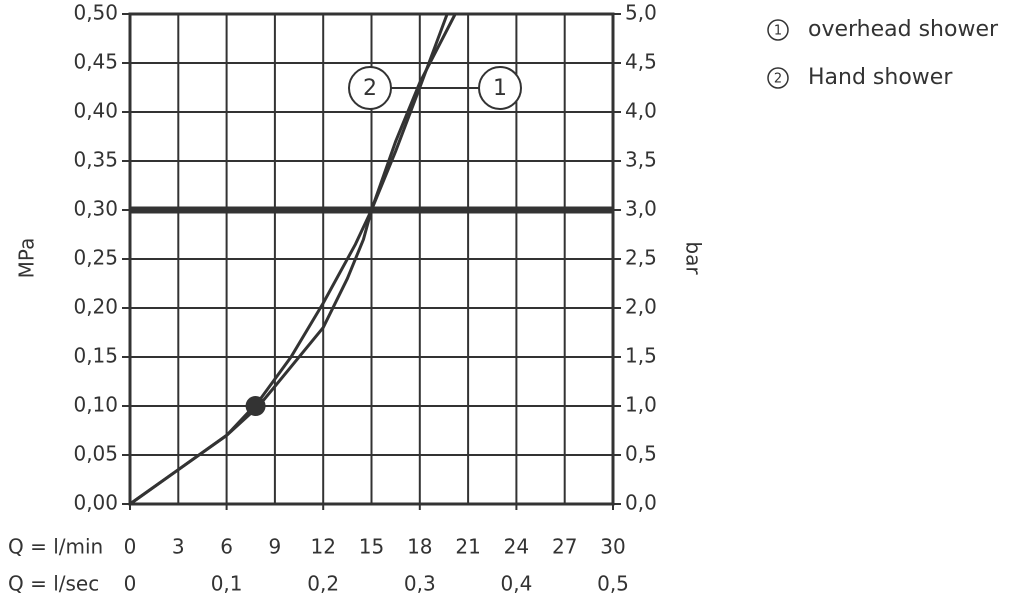  Describe the element at coordinates (130, 584) in the screenshot. I see `x2-tick-label: 0` at that location.